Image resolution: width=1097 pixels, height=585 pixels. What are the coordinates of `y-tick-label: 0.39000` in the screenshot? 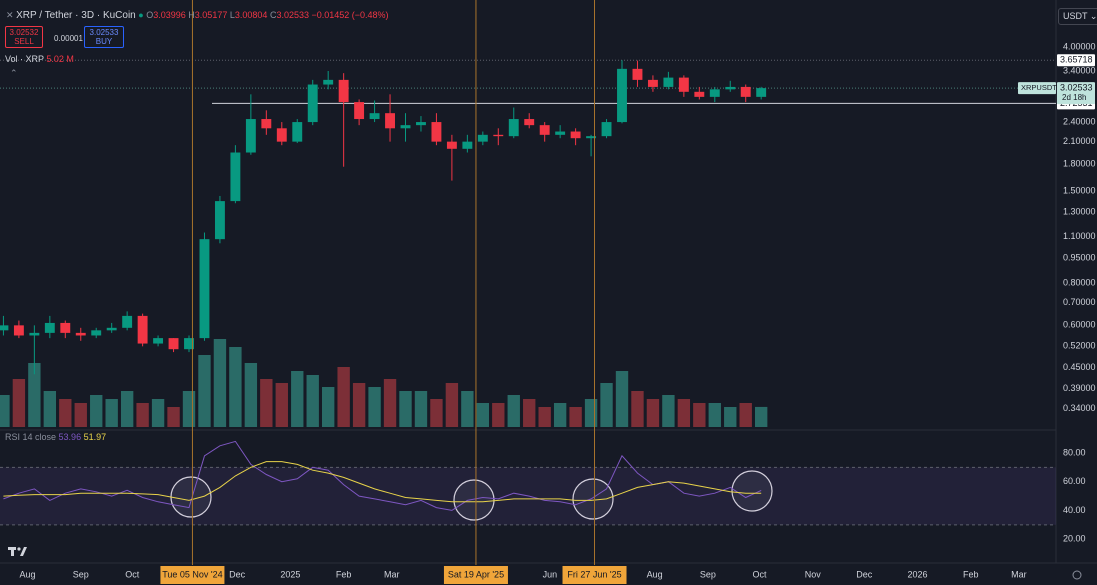 It's located at (1079, 388).